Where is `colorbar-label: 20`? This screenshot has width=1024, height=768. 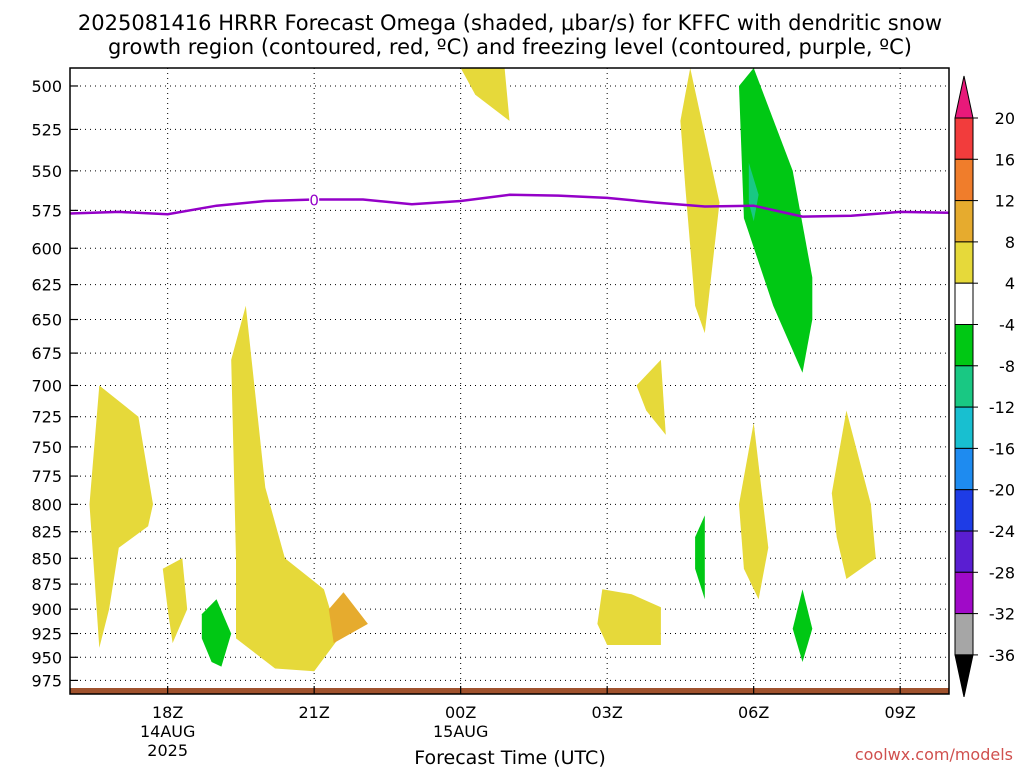 colorbar-label: 20 is located at coordinates (1005, 118).